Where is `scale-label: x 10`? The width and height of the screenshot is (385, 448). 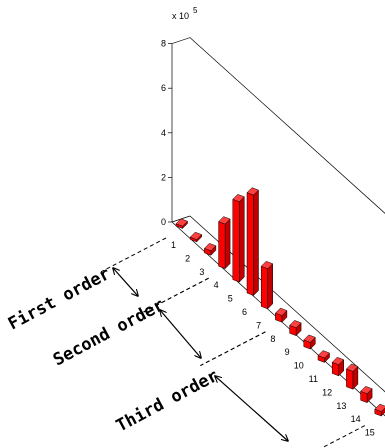
scale-label: x 10 is located at coordinates (180, 16).